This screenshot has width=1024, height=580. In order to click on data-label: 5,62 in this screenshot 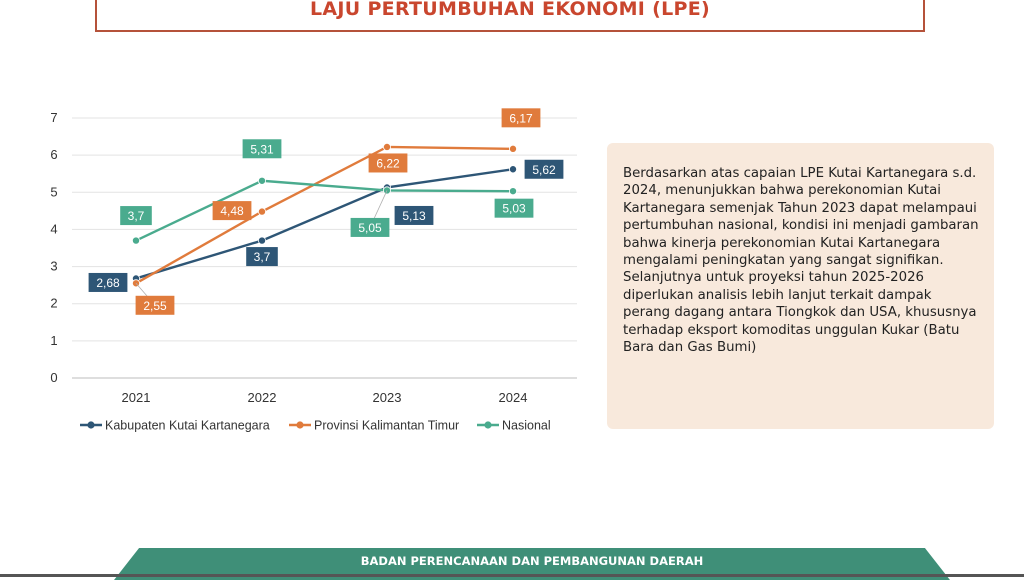, I will do `click(544, 170)`.